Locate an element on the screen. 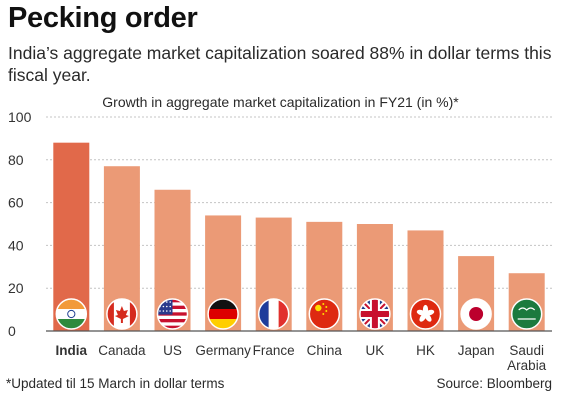 Image resolution: width=561 pixels, height=402 pixels. category-label: Germany is located at coordinates (223, 350).